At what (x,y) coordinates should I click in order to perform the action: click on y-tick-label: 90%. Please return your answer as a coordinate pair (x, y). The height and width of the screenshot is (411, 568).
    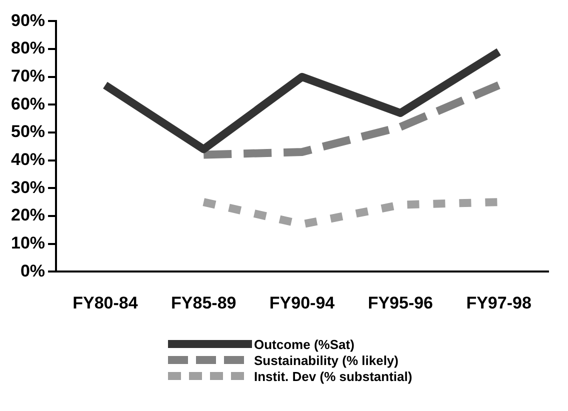
    Looking at the image, I should click on (28, 20).